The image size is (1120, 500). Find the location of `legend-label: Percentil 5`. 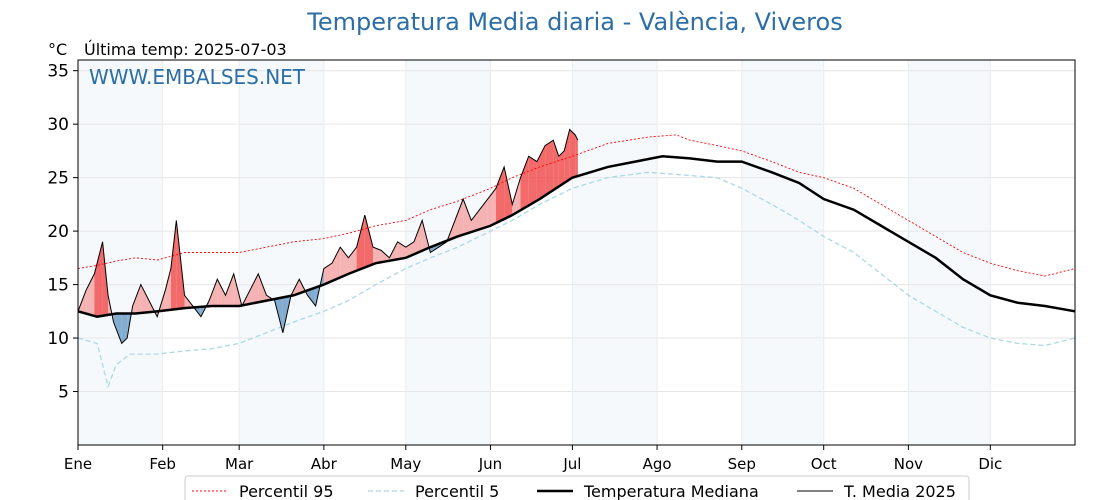

legend-label: Percentil 5 is located at coordinates (457, 491).